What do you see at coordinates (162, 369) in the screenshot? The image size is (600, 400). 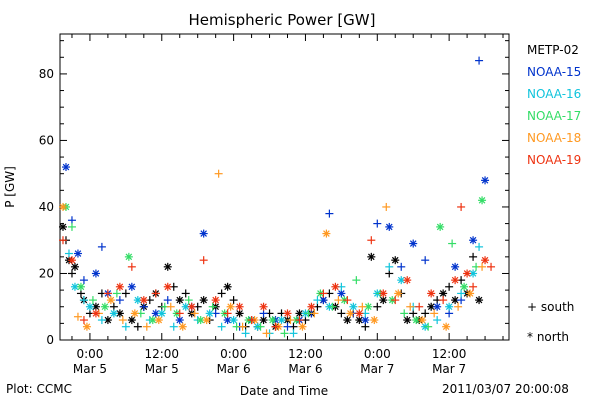 I see `x-tick-label-date: Mar 5` at bounding box center [162, 369].